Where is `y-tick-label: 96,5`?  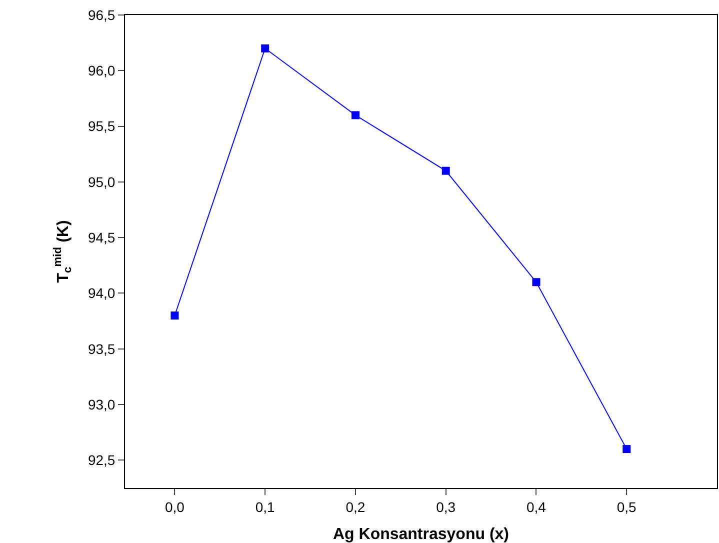 y-tick-label: 96,5 is located at coordinates (102, 14).